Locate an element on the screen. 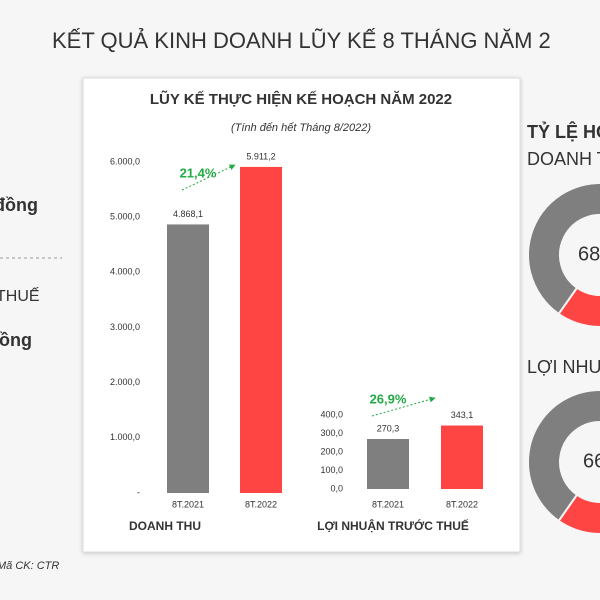 Image resolution: width=600 pixels, height=600 pixels. donut-center-label: 66 is located at coordinates (591, 461).